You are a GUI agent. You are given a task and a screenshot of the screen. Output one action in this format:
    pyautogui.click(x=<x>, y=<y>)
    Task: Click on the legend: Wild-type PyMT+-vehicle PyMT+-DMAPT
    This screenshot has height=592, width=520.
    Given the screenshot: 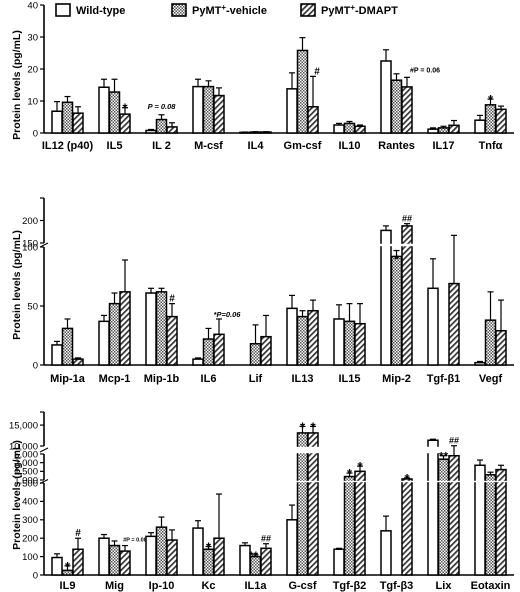 What is the action you would take?
    pyautogui.click(x=226, y=10)
    